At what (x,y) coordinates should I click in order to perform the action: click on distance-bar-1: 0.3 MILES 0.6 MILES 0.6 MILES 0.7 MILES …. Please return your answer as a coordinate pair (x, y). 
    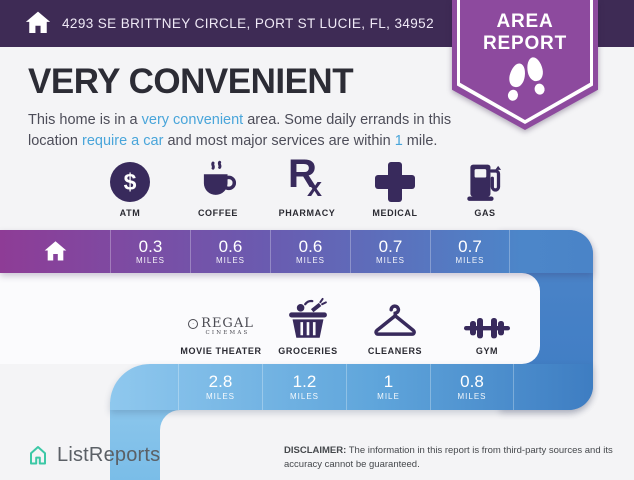
    Looking at the image, I should click on (296, 251).